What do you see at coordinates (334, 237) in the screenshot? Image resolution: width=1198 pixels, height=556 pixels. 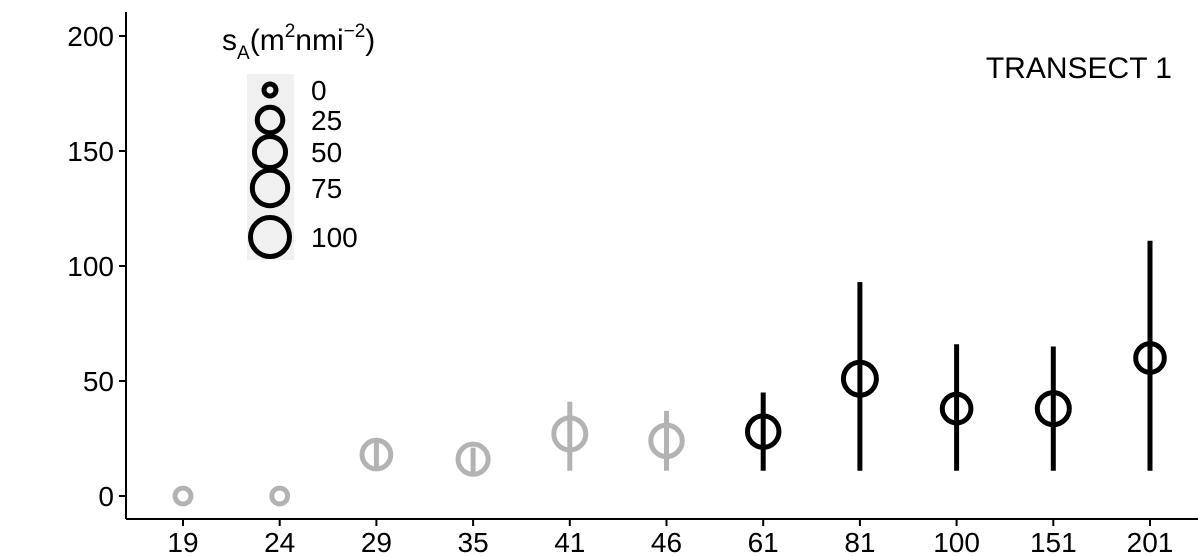 I see `legend-entry-label: 100` at bounding box center [334, 237].